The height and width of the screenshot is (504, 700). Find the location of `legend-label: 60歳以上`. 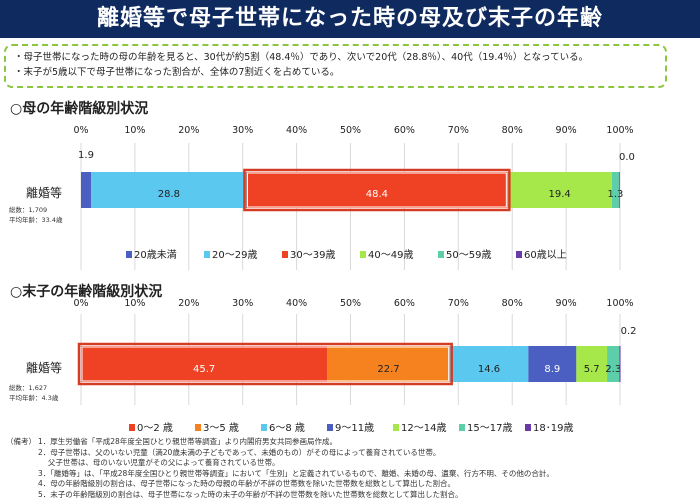

legend-label: 60歳以上 is located at coordinates (545, 255).